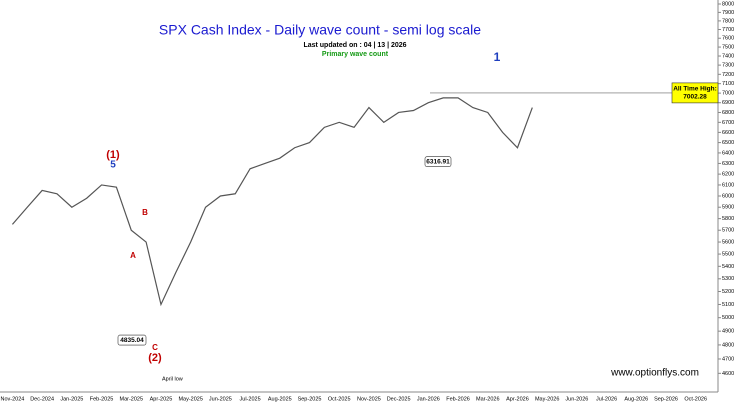  Describe the element at coordinates (654, 373) in the screenshot. I see `watermark: www.optionflys.com` at that location.